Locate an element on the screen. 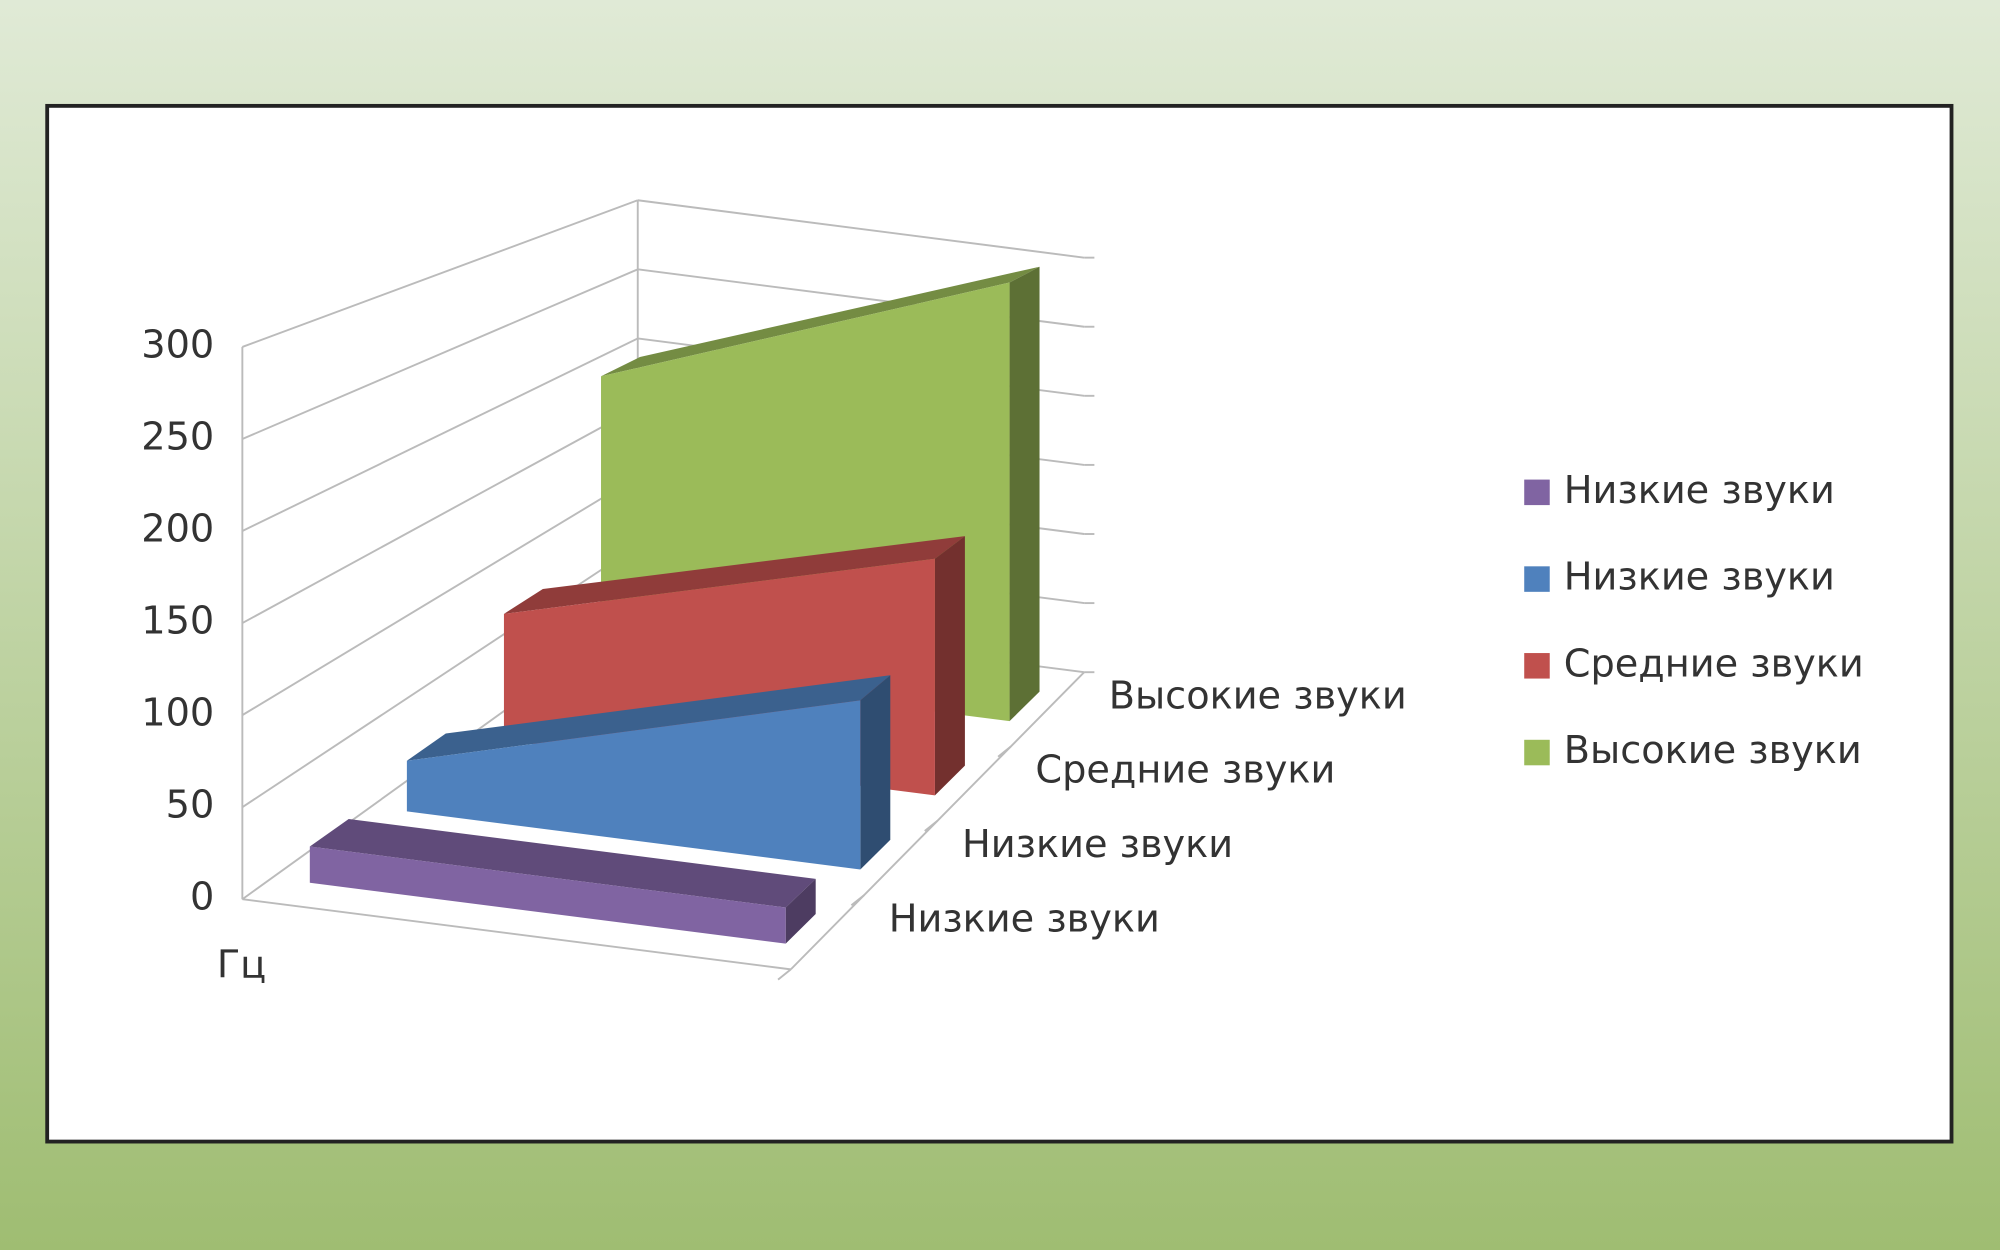 This screenshot has height=1250, width=2000. depth-label: Высокие звуки is located at coordinates (1258, 695).